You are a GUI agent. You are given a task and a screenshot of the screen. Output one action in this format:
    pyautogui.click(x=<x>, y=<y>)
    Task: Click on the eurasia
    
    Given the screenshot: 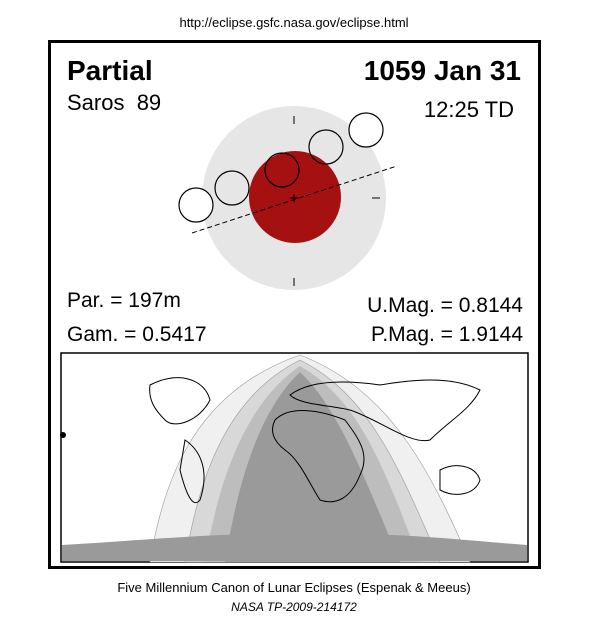 What is the action you would take?
    pyautogui.click(x=385, y=410)
    